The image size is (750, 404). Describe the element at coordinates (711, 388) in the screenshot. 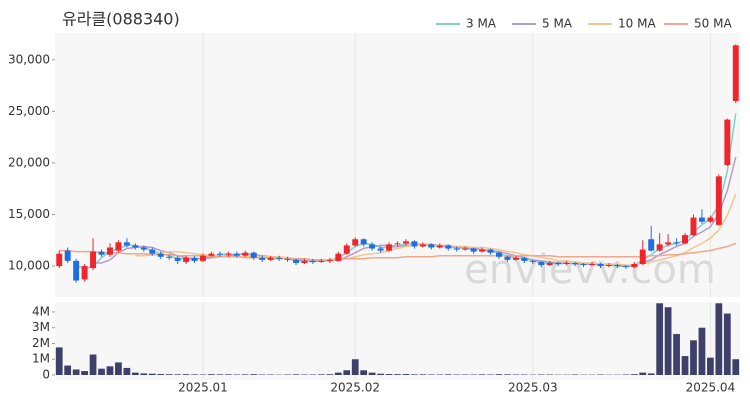

I see `x-tick-label: 2025.04` at that location.